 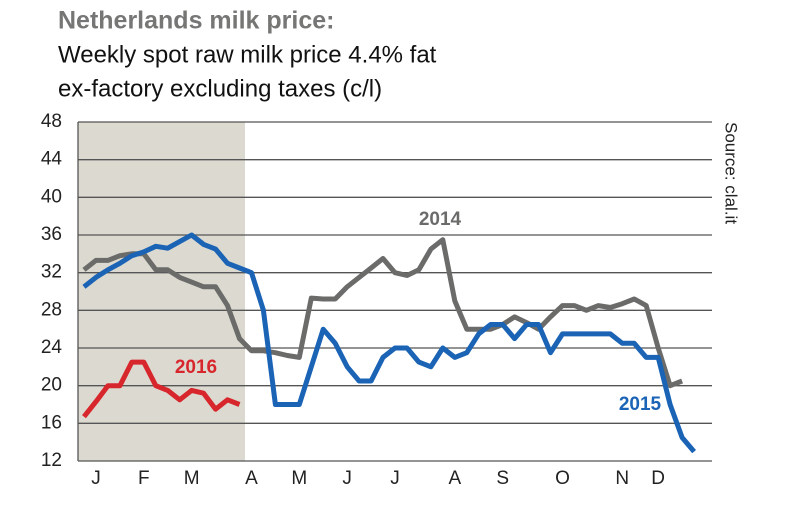 What do you see at coordinates (502, 478) in the screenshot?
I see `x-tick-label: S` at bounding box center [502, 478].